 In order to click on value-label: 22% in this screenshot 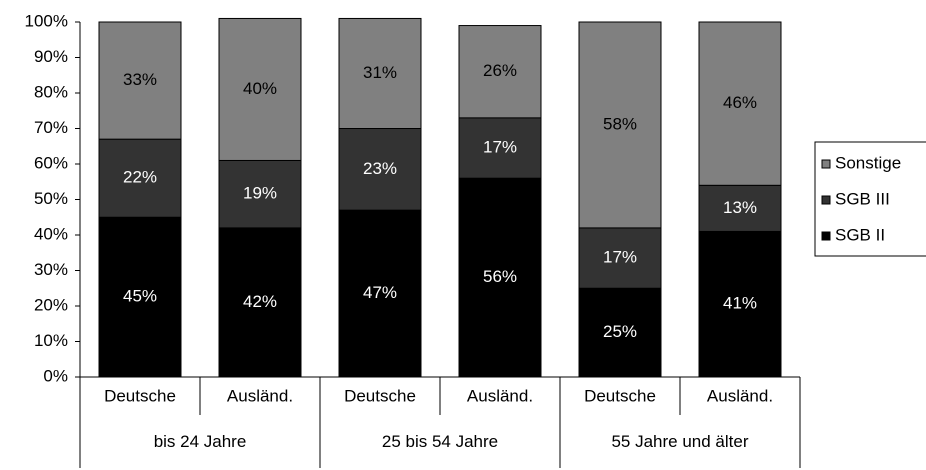, I will do `click(140, 177)`.